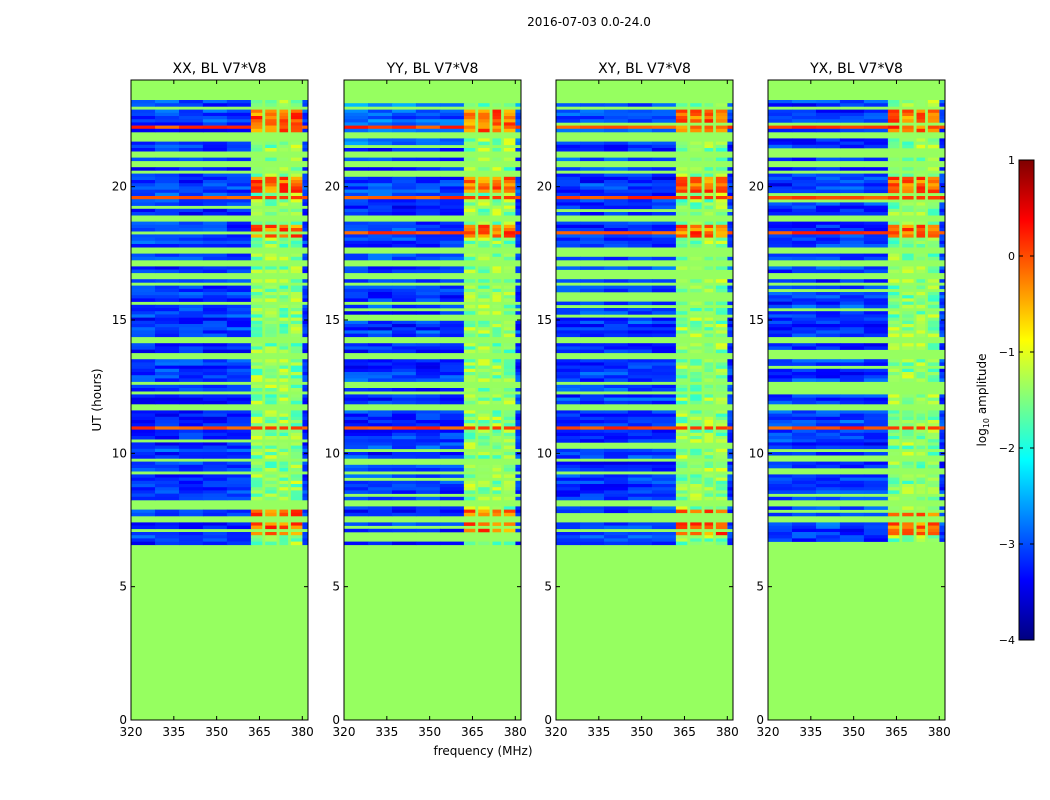  Describe the element at coordinates (336, 587) in the screenshot. I see `y-tick-label: 5` at that location.